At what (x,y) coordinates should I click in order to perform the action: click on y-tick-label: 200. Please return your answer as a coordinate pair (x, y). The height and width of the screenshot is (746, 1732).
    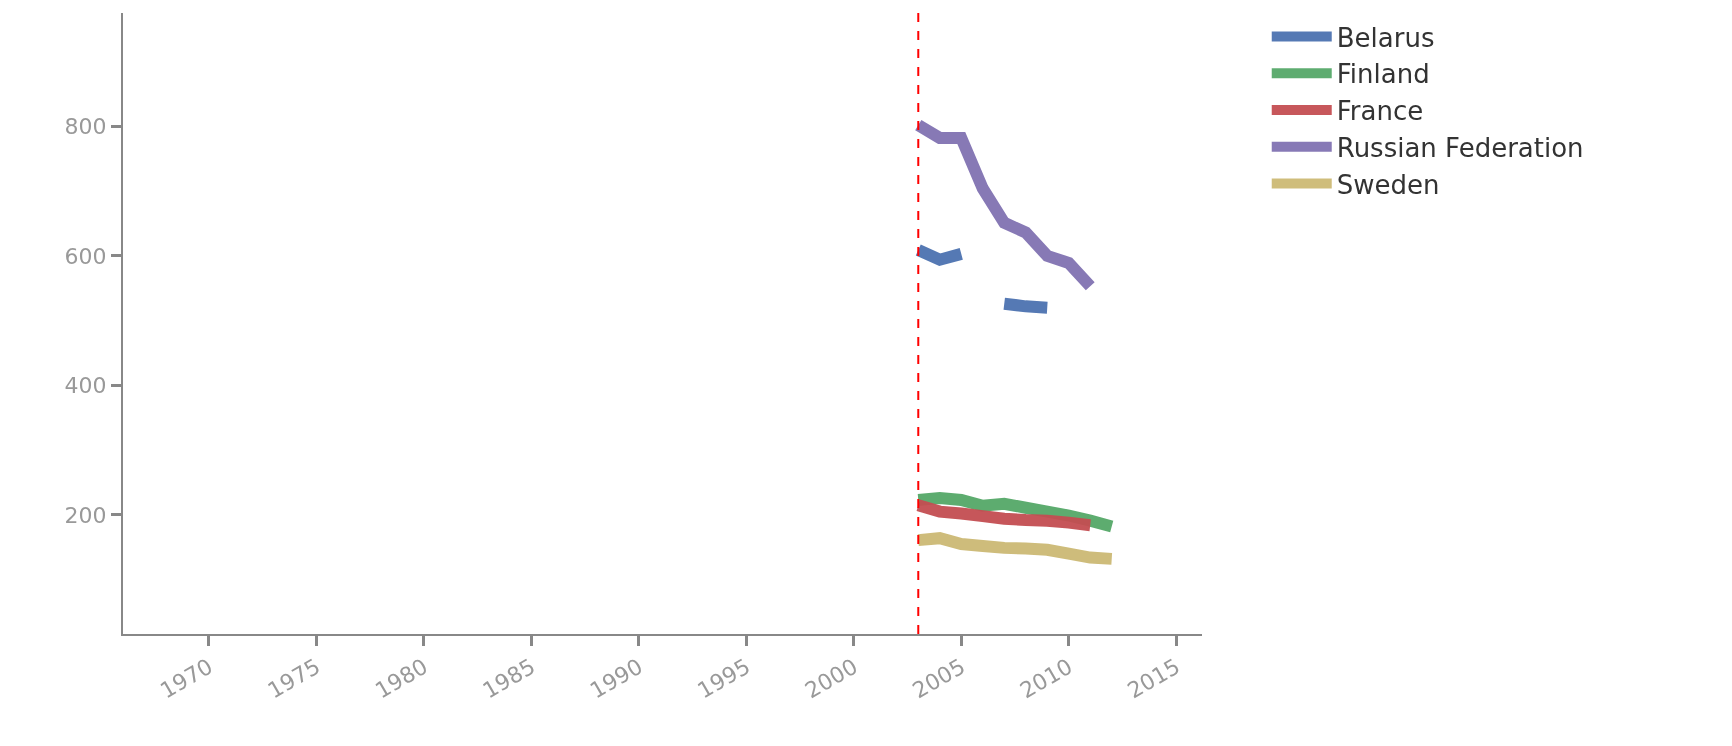
    Looking at the image, I should click on (85, 515).